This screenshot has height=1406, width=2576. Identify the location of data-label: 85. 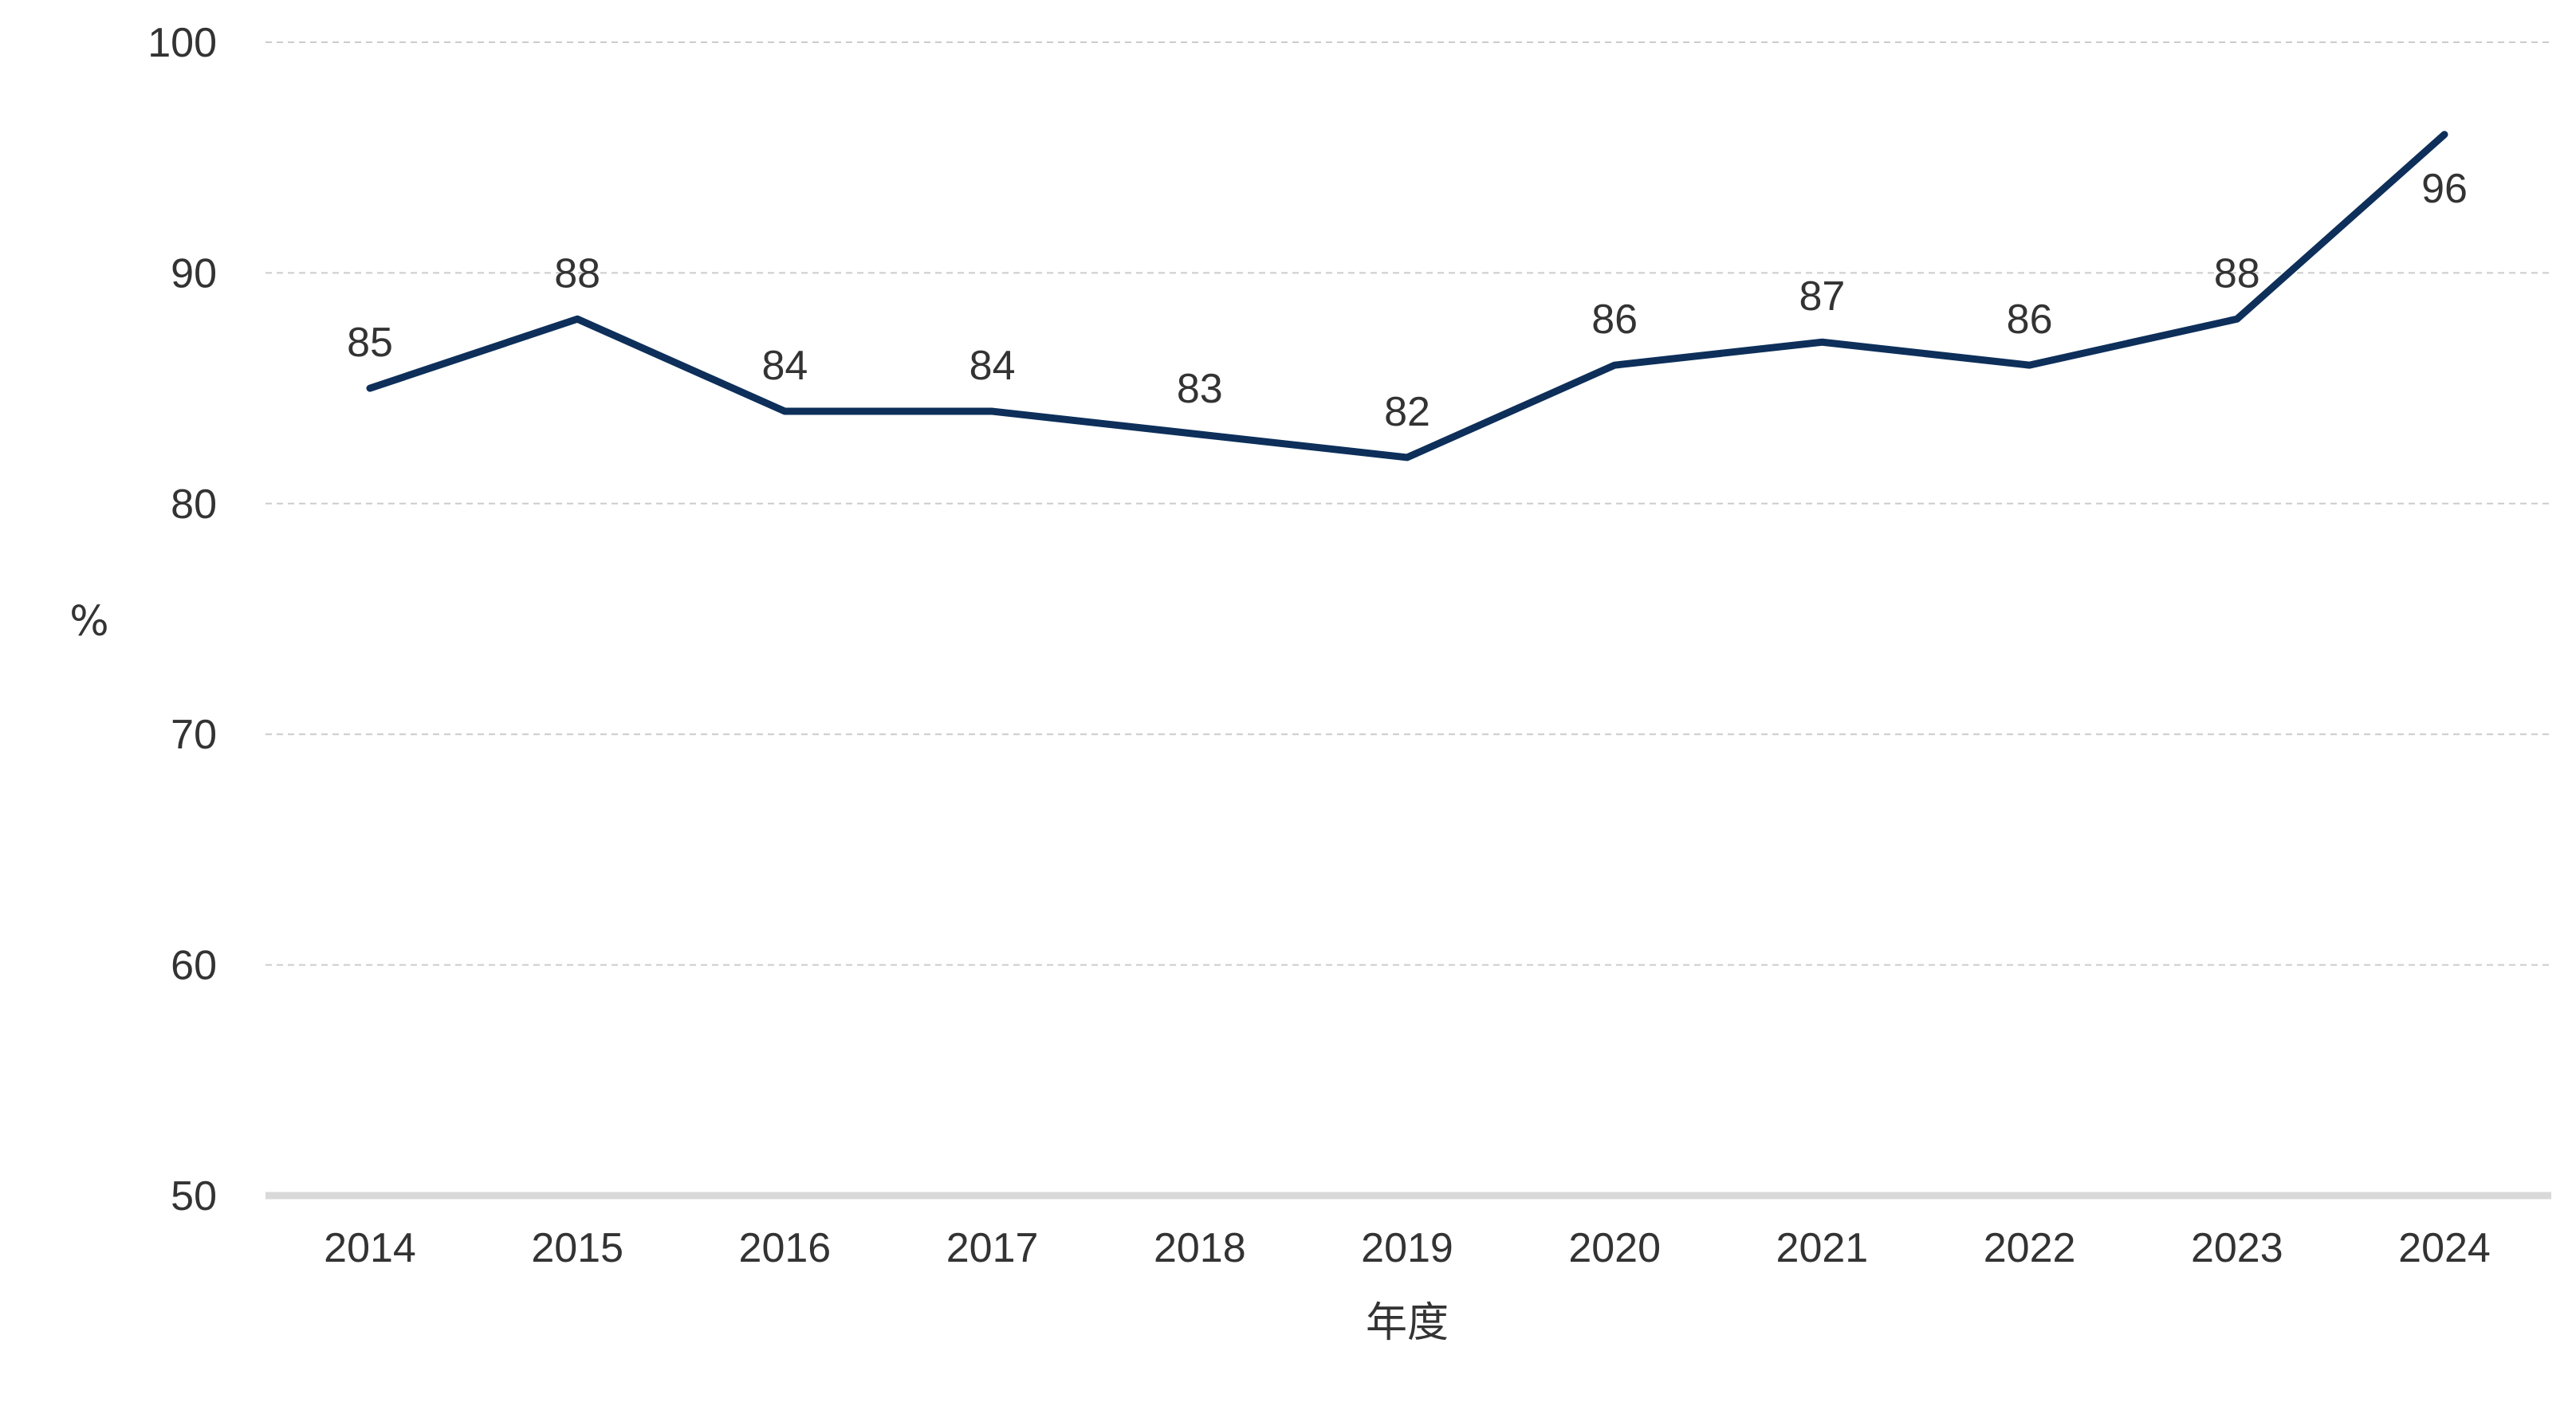
(370, 343).